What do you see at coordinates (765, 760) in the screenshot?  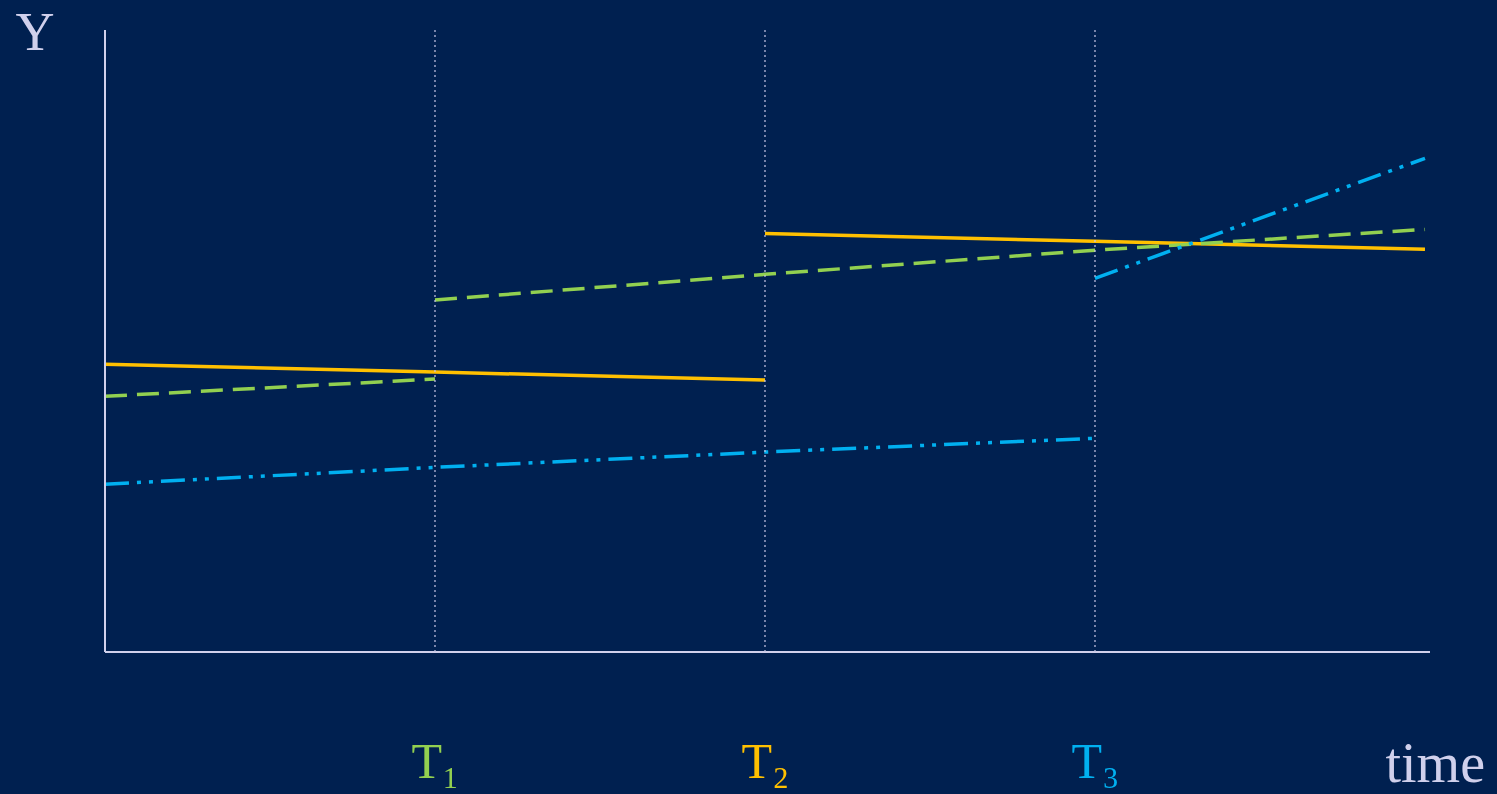 I see `x-tick-label: T₂` at bounding box center [765, 760].